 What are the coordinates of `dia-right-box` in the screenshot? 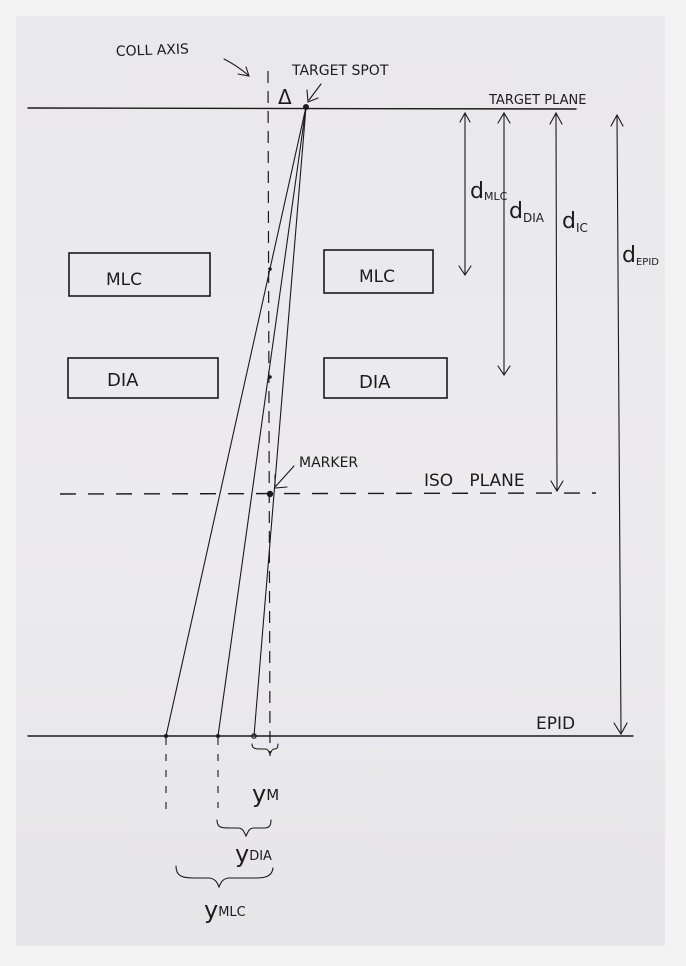 It's located at (385, 378).